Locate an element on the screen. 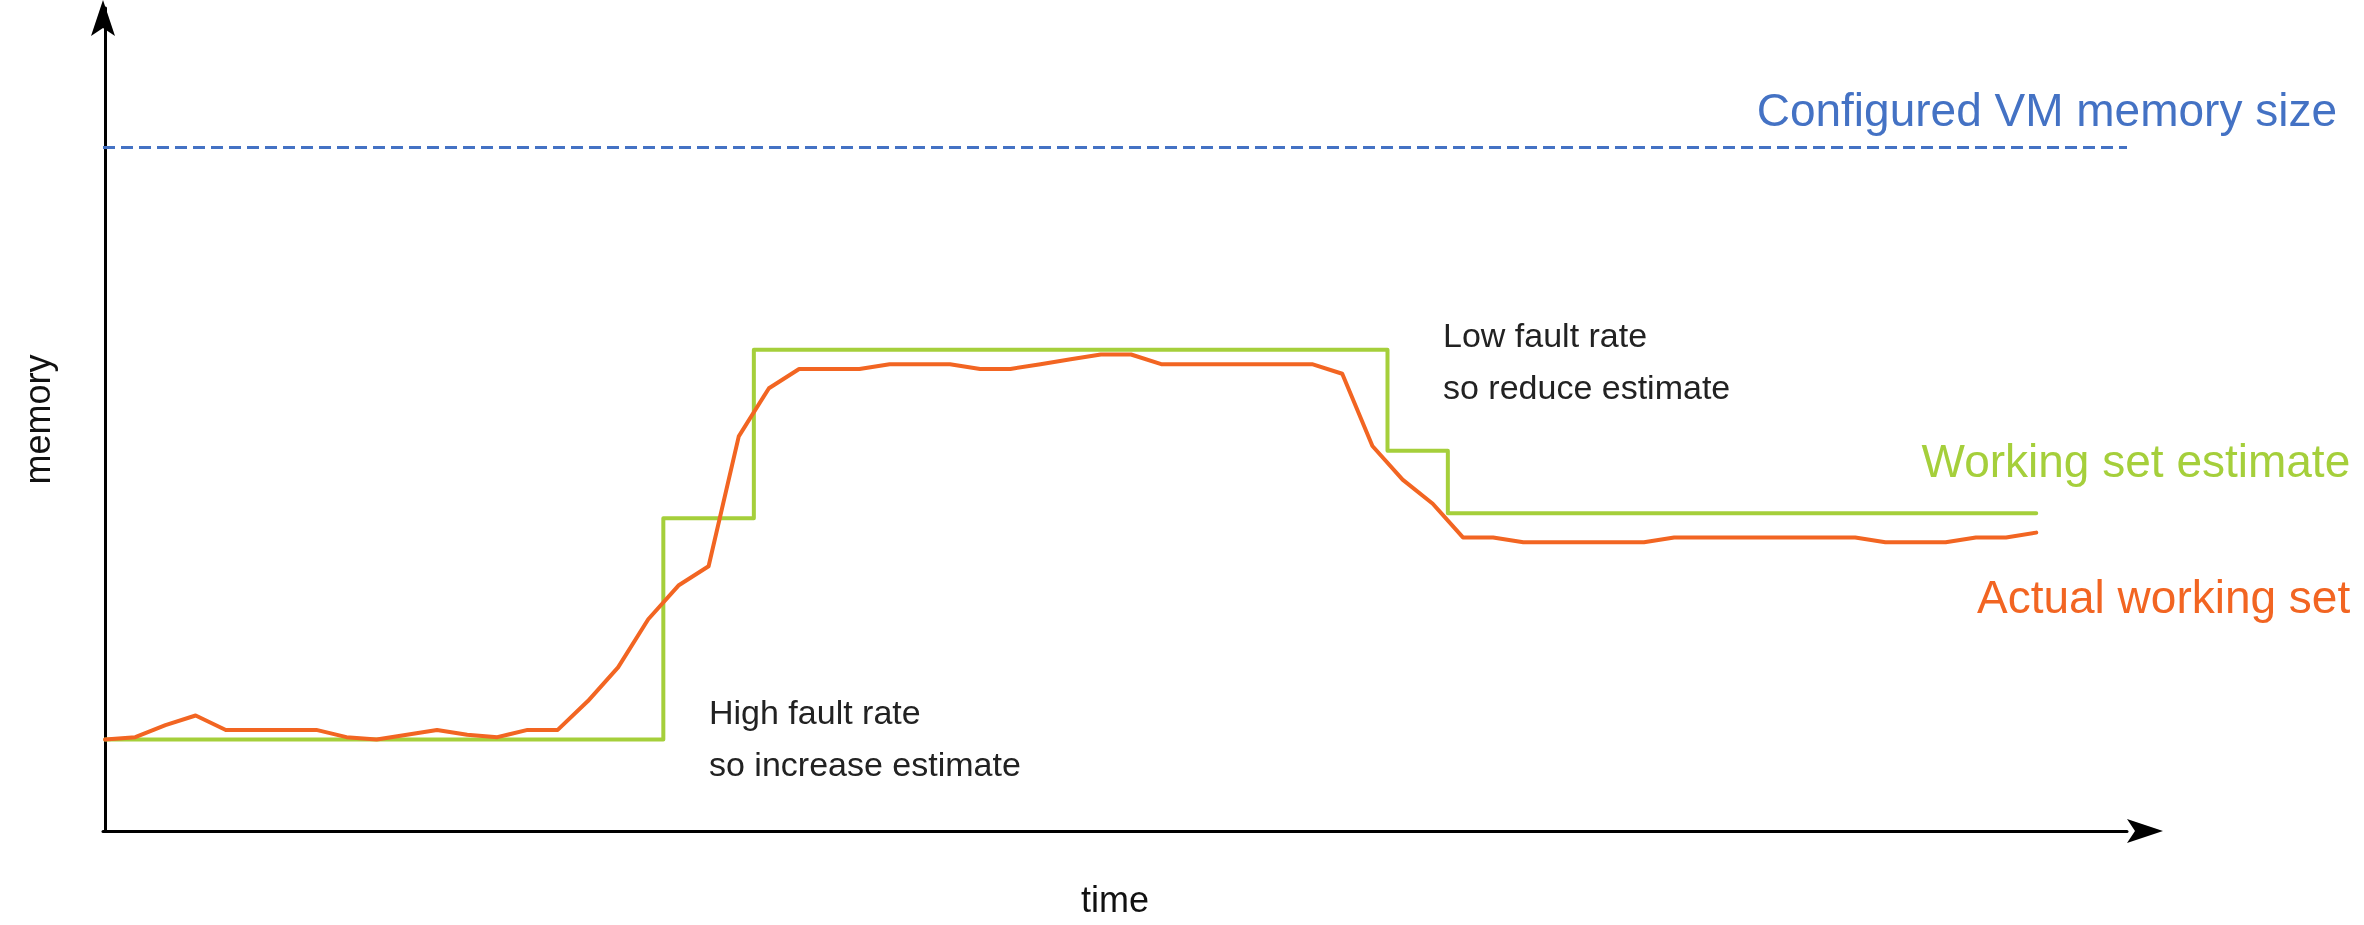  y-axis-title: memory is located at coordinates (37, 419).